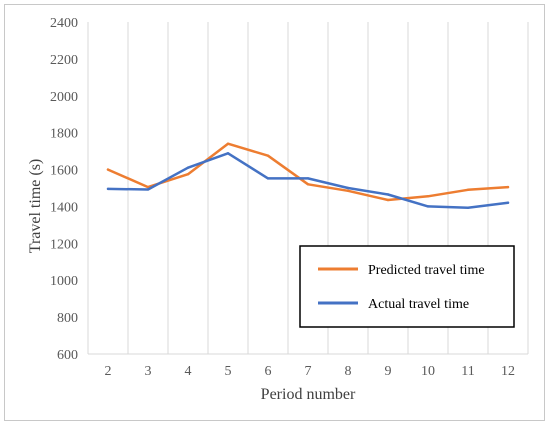  What do you see at coordinates (467, 371) in the screenshot?
I see `x-tick-label: 11` at bounding box center [467, 371].